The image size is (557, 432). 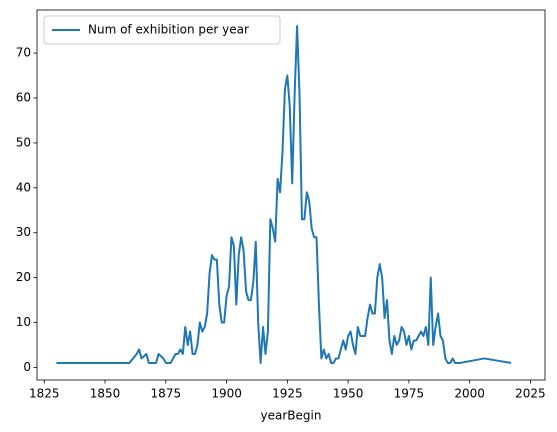 What do you see at coordinates (23, 277) in the screenshot?
I see `y-tick-label: 20` at bounding box center [23, 277].